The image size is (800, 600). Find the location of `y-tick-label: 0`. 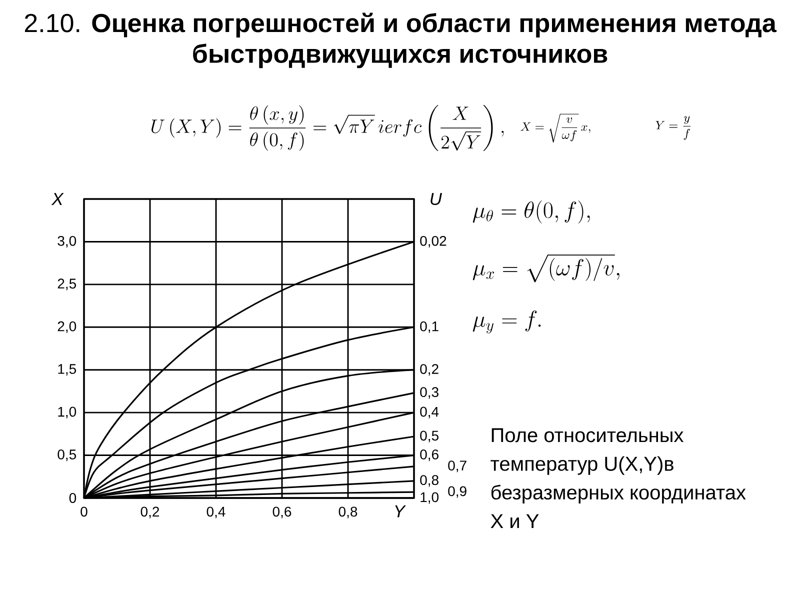

y-tick-label: 0 is located at coordinates (72, 498).